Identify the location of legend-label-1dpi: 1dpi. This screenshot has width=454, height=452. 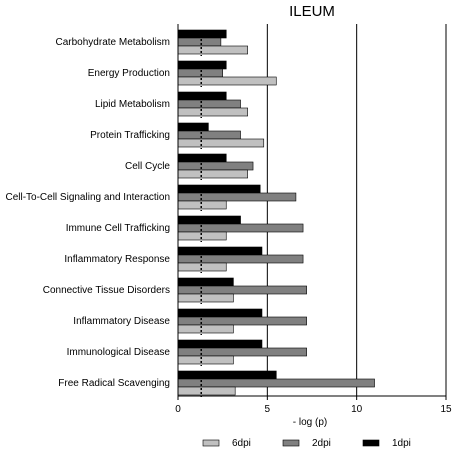
(401, 443).